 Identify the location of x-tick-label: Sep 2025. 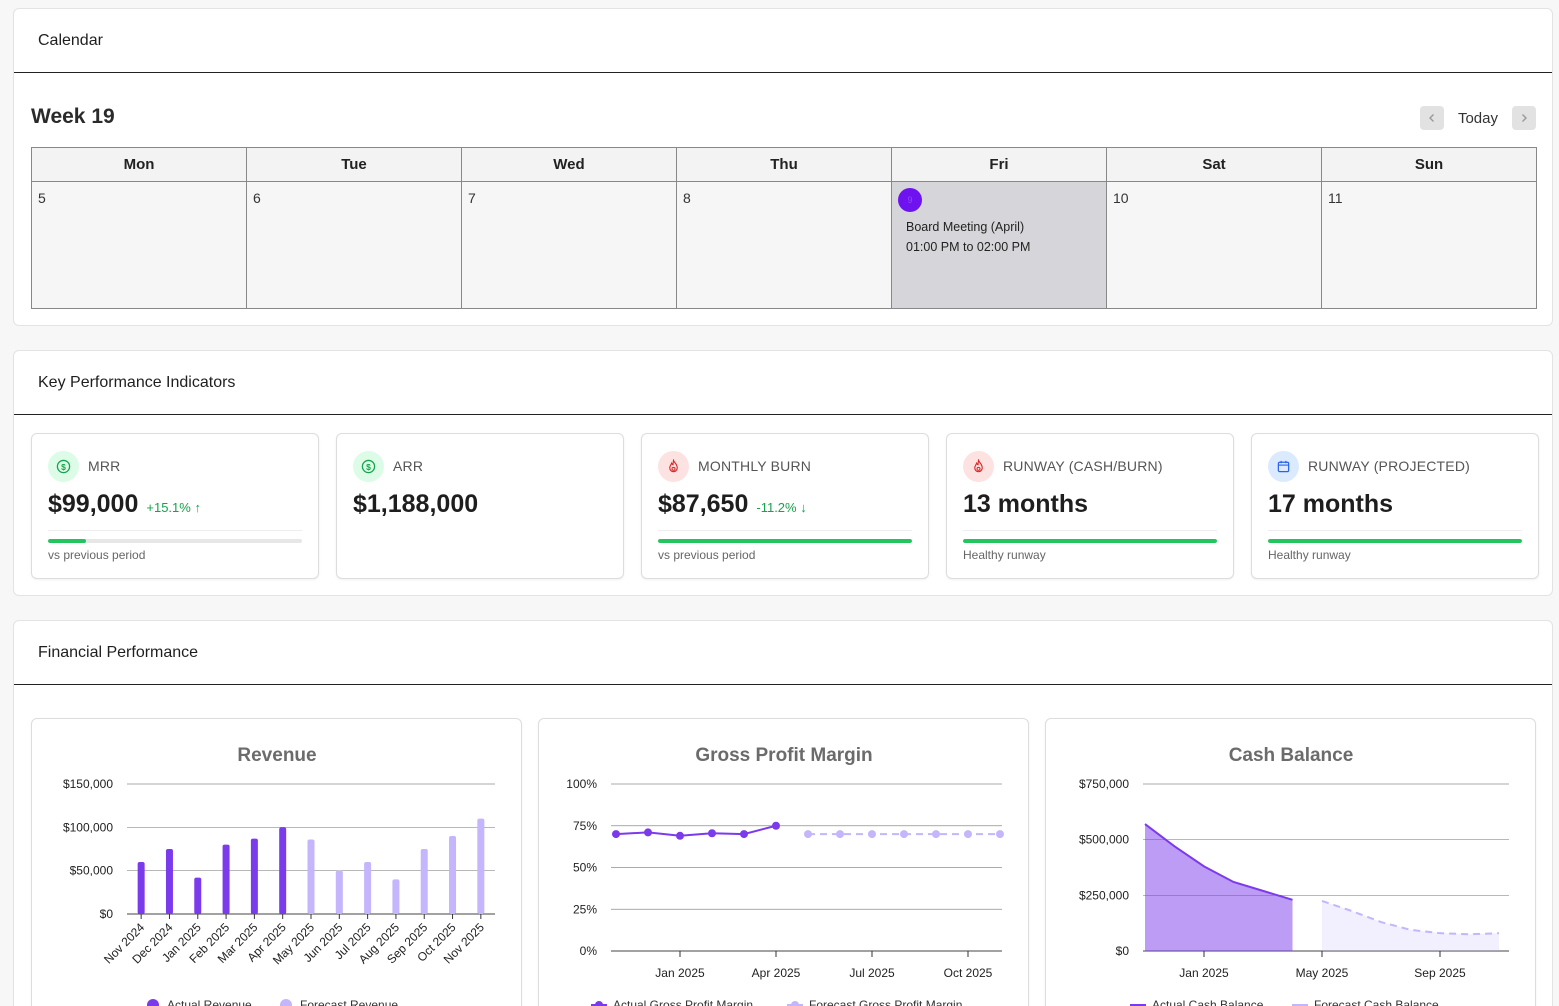
(1440, 973).